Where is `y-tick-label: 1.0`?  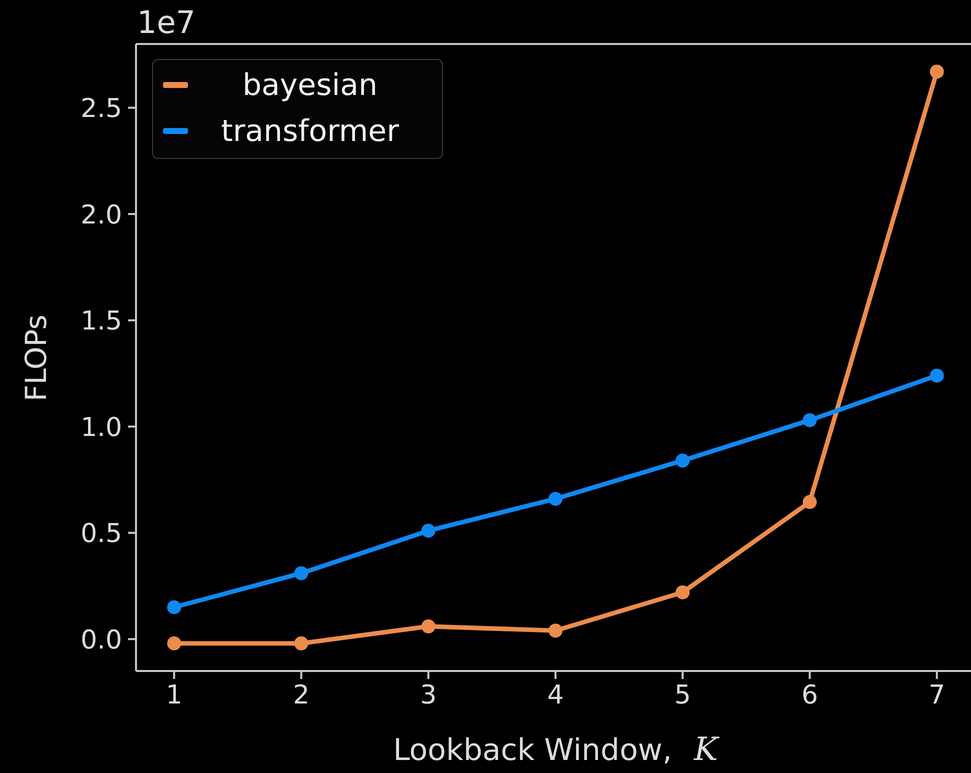 y-tick-label: 1.0 is located at coordinates (101, 427).